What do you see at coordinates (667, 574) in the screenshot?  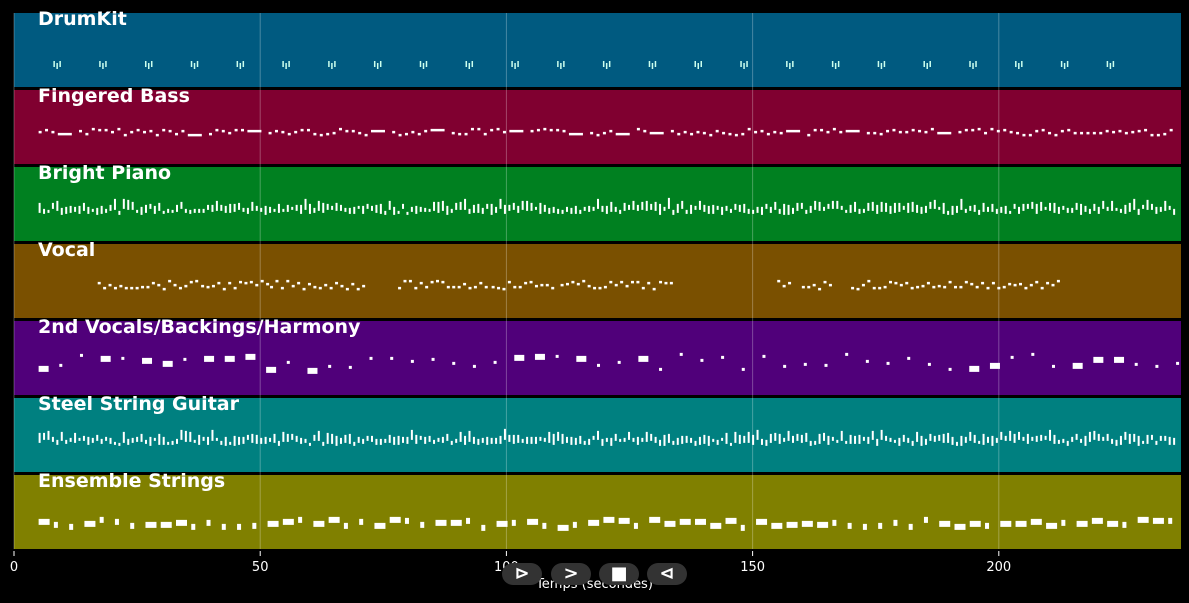 I see `back-button: ⊲` at bounding box center [667, 574].